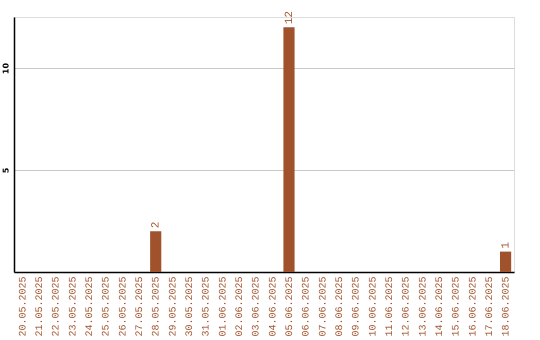 The width and height of the screenshot is (540, 340). Describe the element at coordinates (340, 306) in the screenshot. I see `x-tick-label: 08.06.2025` at that location.